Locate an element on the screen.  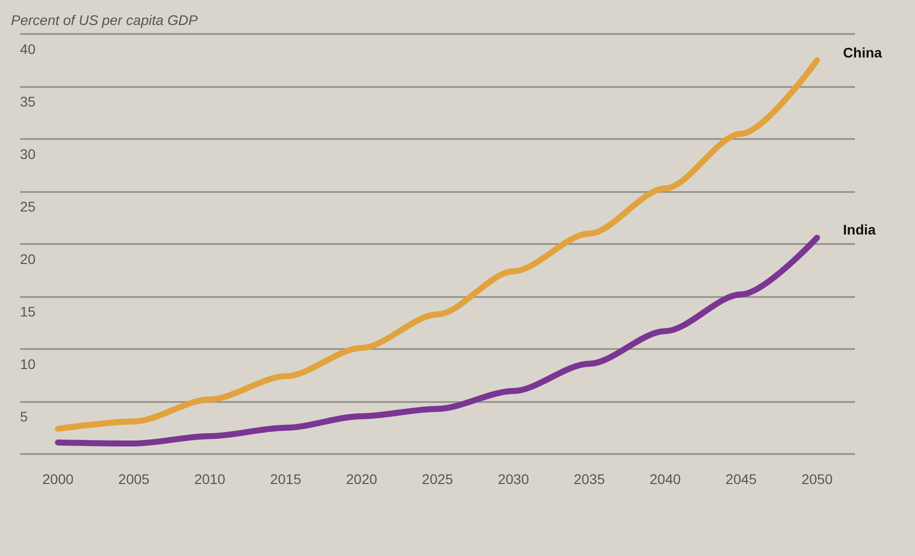
y-tick-label: 35 is located at coordinates (28, 102).